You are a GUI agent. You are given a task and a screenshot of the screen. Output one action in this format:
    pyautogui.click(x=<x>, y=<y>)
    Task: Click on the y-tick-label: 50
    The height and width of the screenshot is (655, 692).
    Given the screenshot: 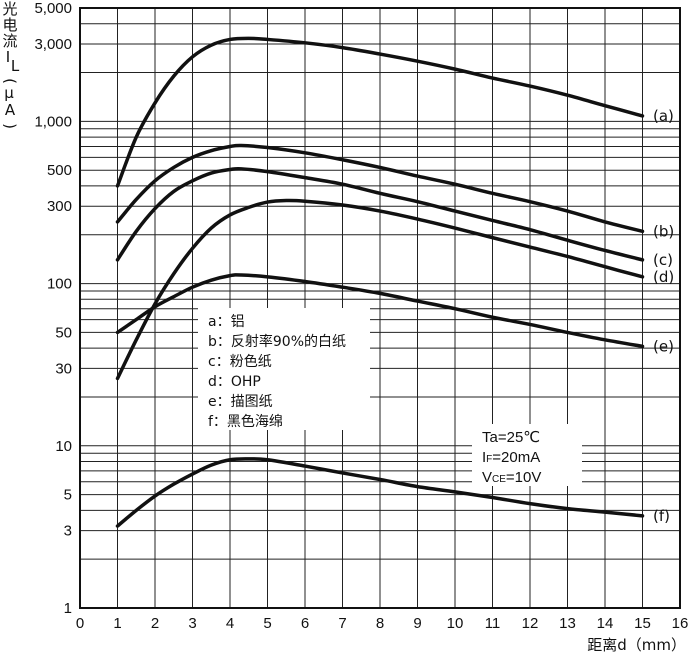 What is the action you would take?
    pyautogui.click(x=63, y=332)
    